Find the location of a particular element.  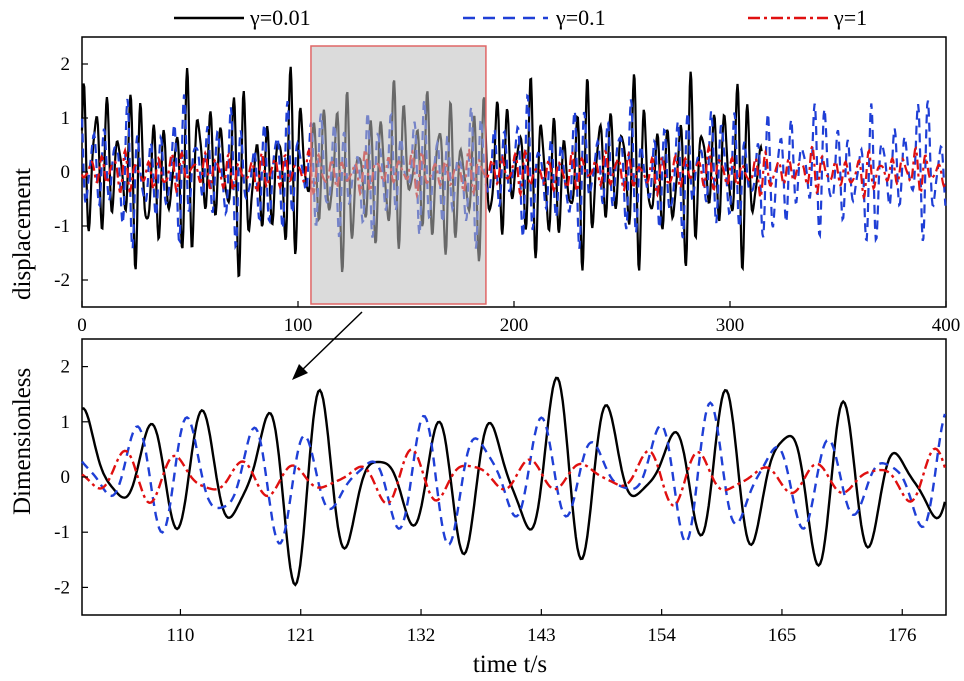

y-axis-title-displacement: displacement is located at coordinates (22, 234).